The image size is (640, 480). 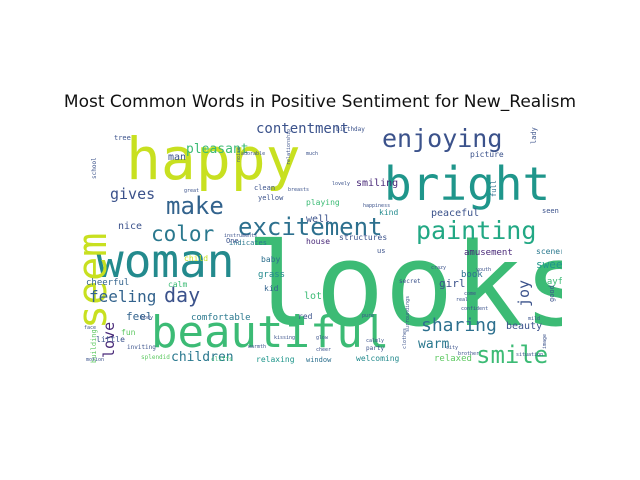 What do you see at coordinates (470, 294) in the screenshot?
I see `word-come: come` at bounding box center [470, 294].